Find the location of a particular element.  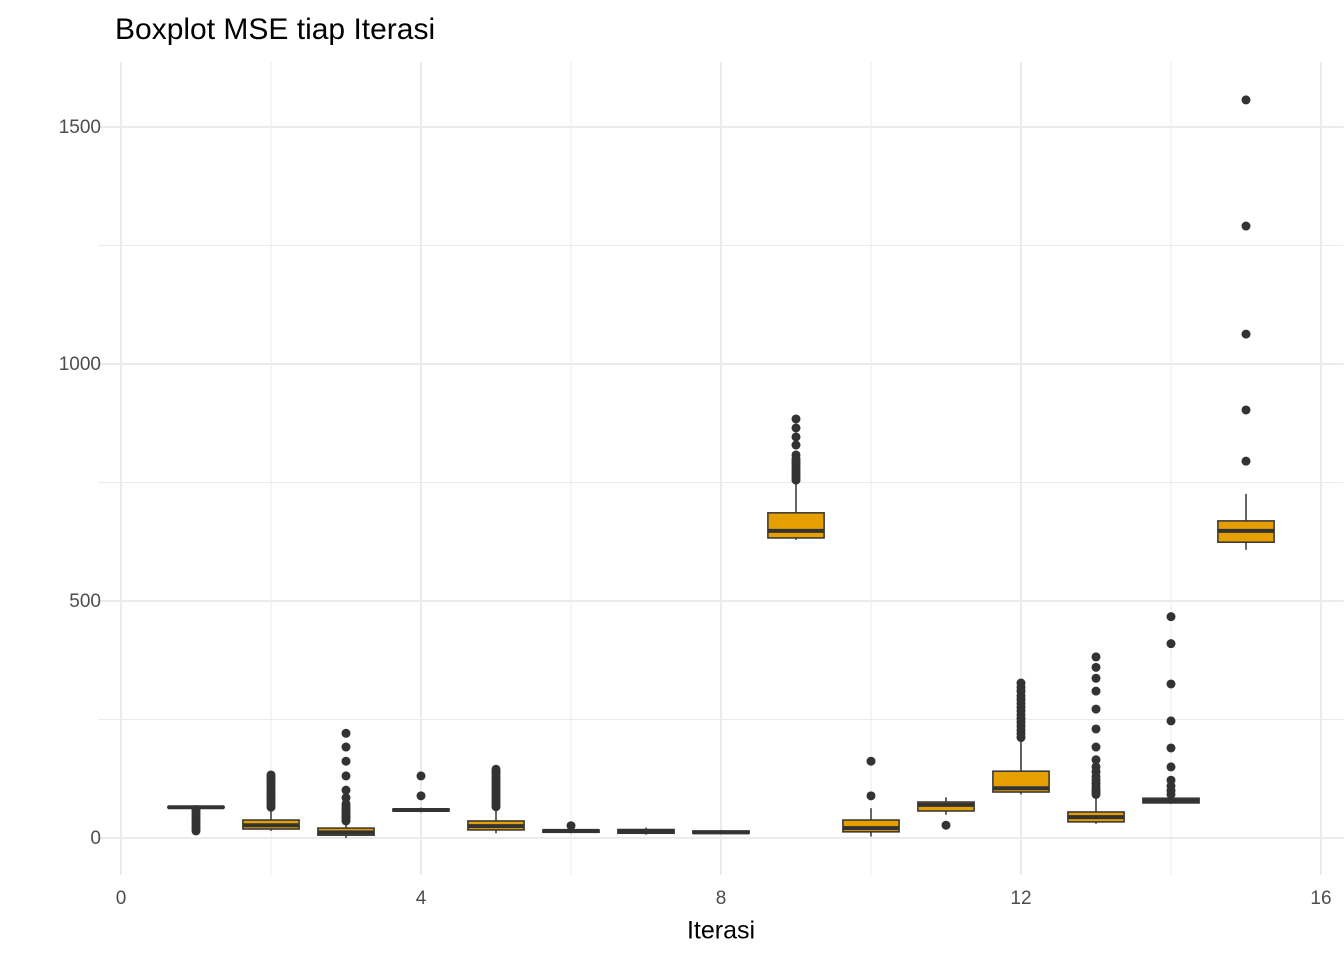

y-tick-label: 500 is located at coordinates (85, 601).